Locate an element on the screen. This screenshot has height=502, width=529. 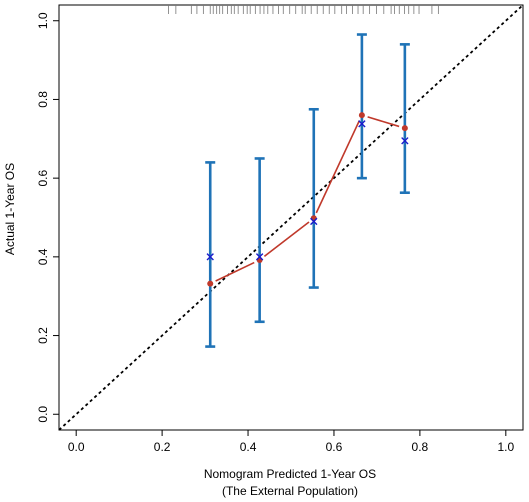
x-tick-label: 0.0 is located at coordinates (76, 447).